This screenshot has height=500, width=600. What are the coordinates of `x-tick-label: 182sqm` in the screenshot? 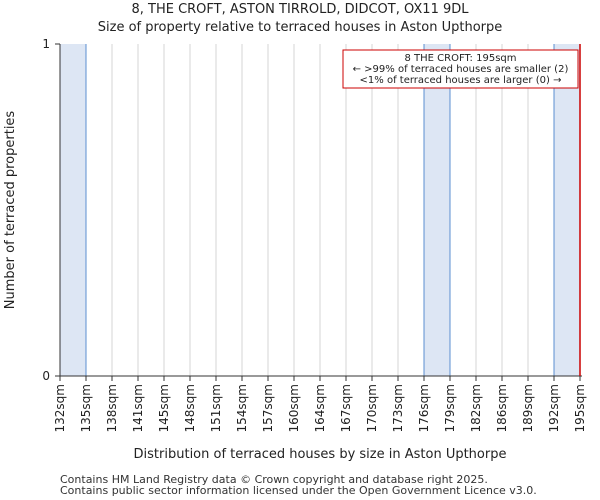 It's located at (476, 408).